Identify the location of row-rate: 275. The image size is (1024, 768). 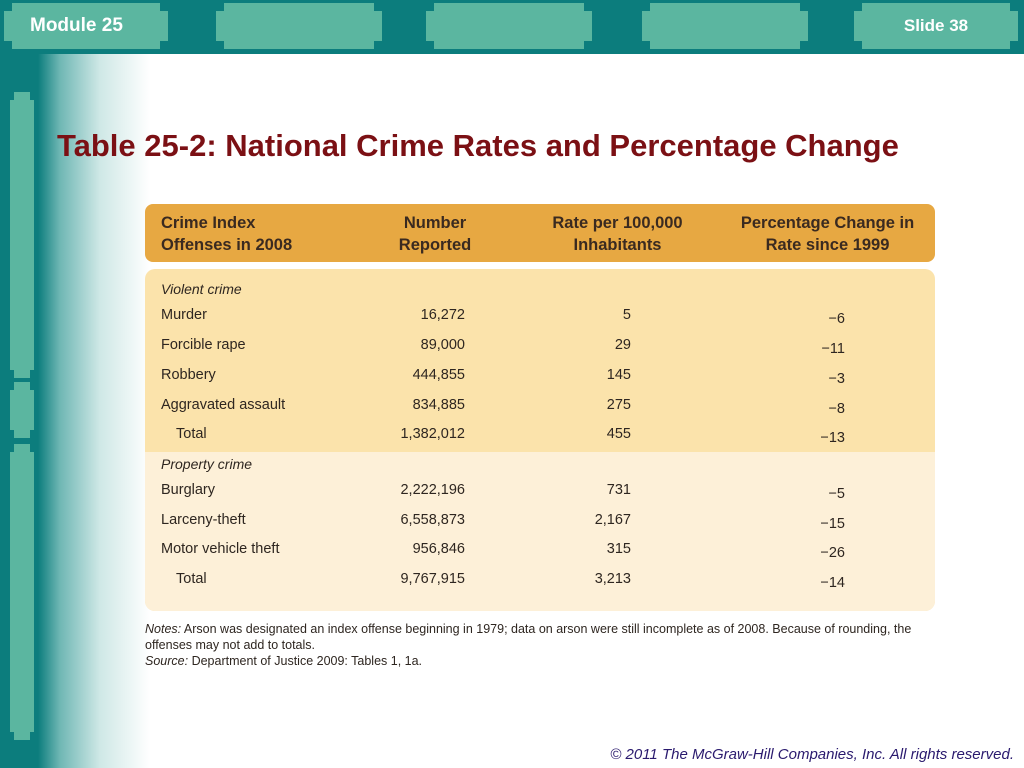
(618, 405).